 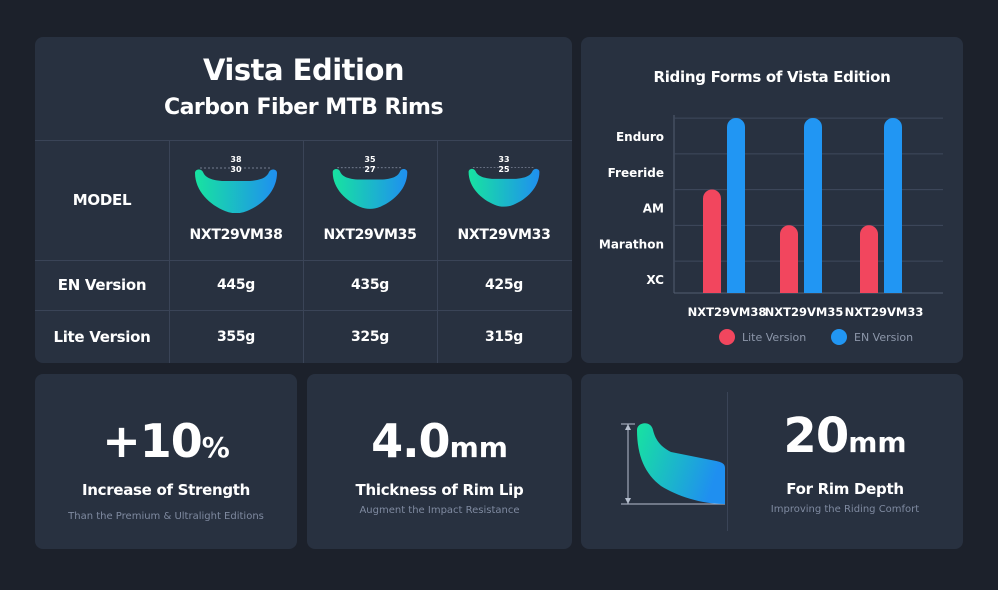 I want to click on card-divider, so click(x=727, y=461).